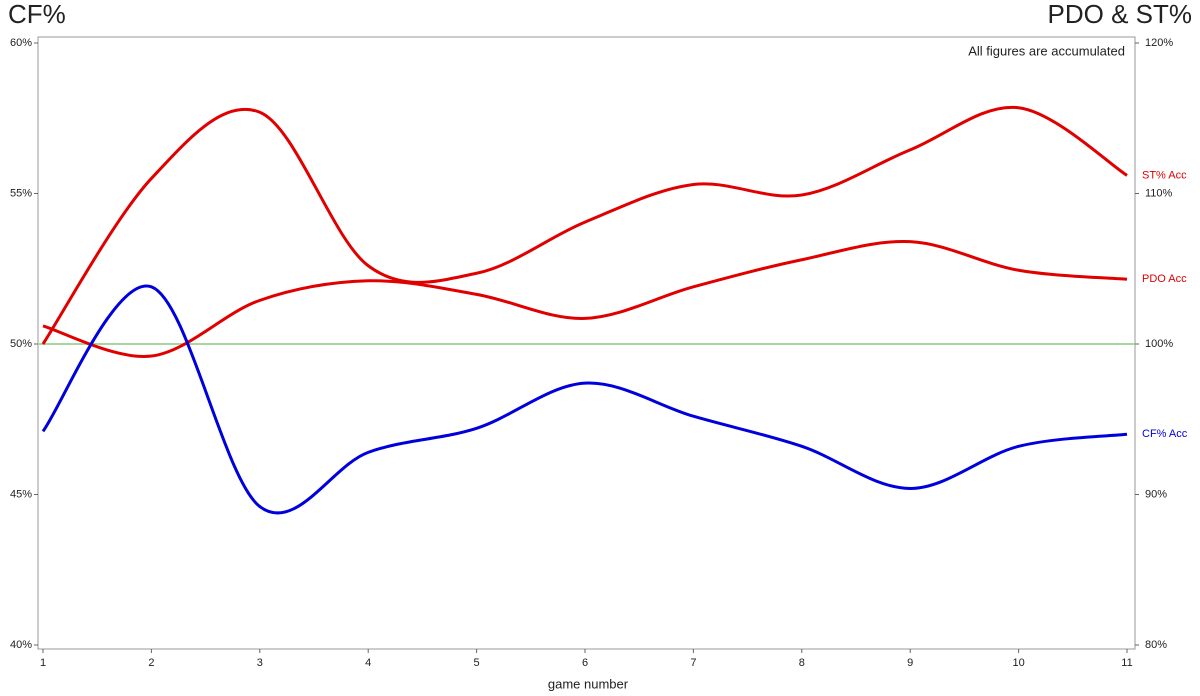  What do you see at coordinates (1120, 14) in the screenshot?
I see `chart-title-right: PDO & ST%` at bounding box center [1120, 14].